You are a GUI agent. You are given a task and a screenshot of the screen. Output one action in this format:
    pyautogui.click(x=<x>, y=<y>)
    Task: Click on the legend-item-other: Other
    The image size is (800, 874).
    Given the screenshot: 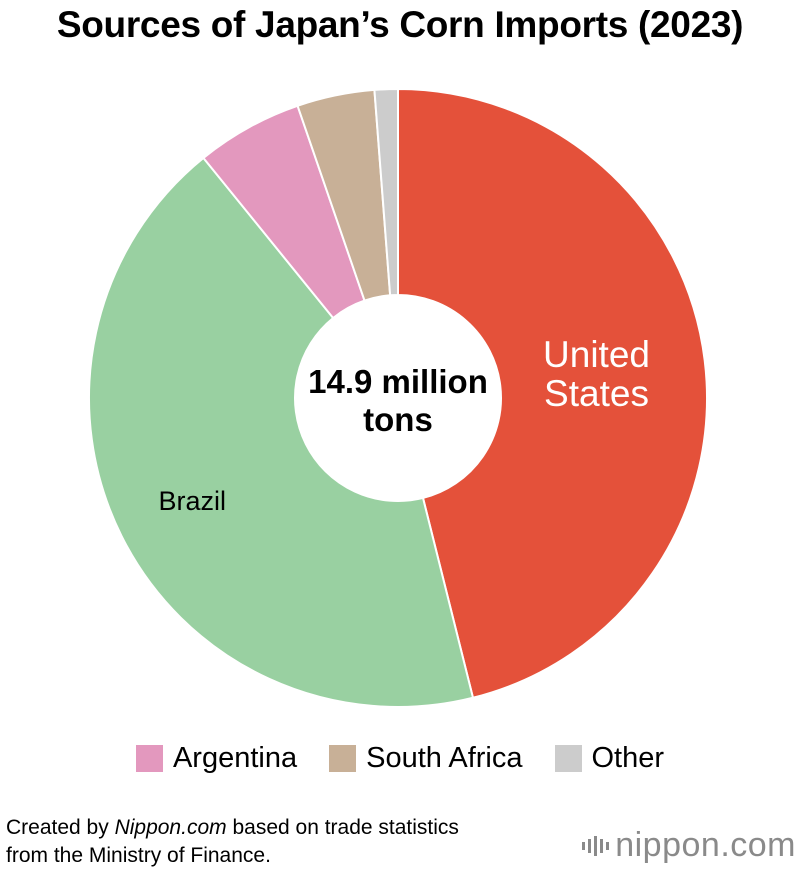 What is the action you would take?
    pyautogui.click(x=609, y=758)
    